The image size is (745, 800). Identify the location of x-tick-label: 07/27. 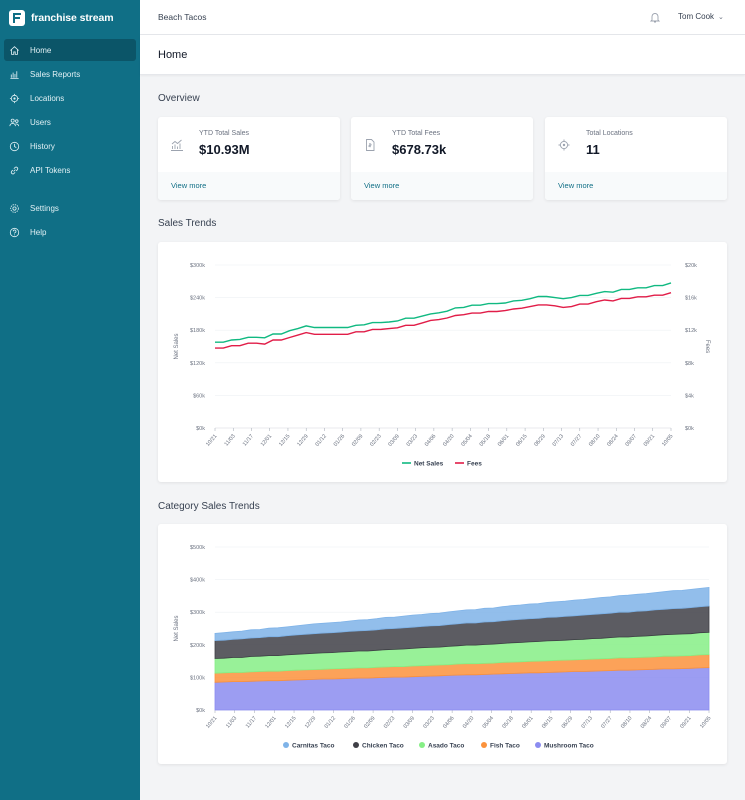
(606, 722).